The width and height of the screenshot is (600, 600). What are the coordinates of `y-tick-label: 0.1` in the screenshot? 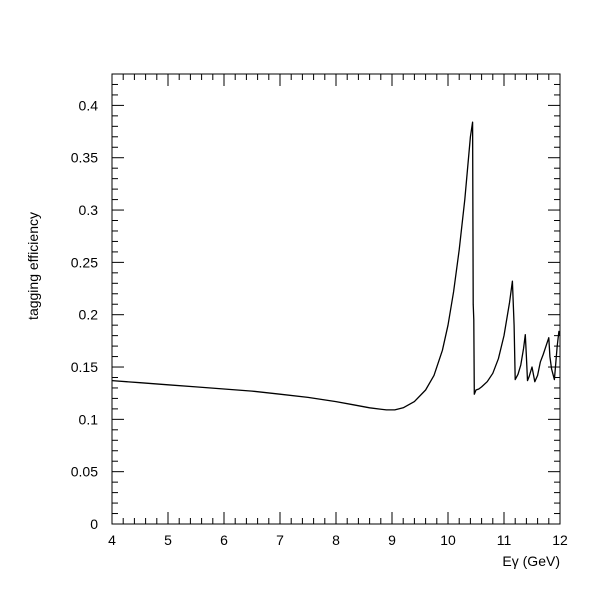 It's located at (89, 419).